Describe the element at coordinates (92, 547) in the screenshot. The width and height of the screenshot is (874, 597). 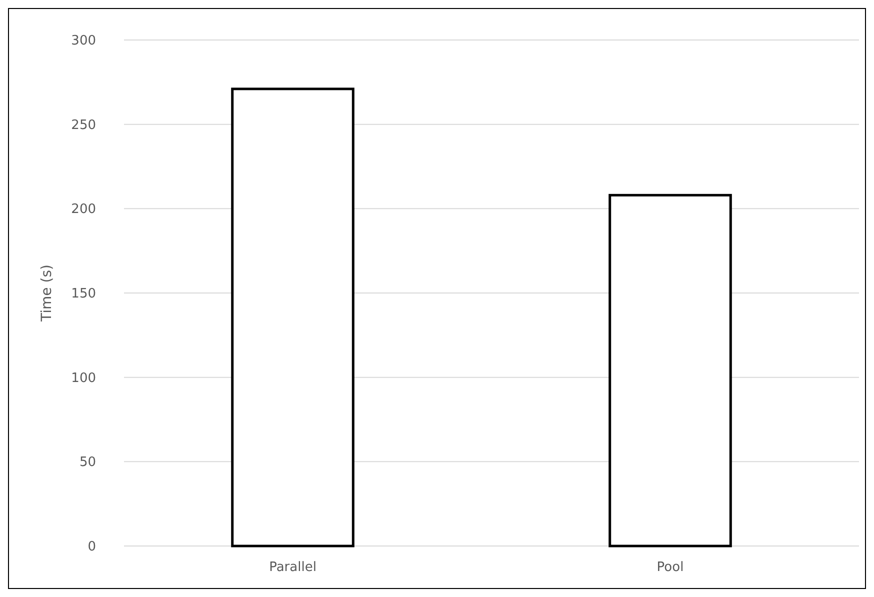
I see `y-tick-label: 0` at that location.